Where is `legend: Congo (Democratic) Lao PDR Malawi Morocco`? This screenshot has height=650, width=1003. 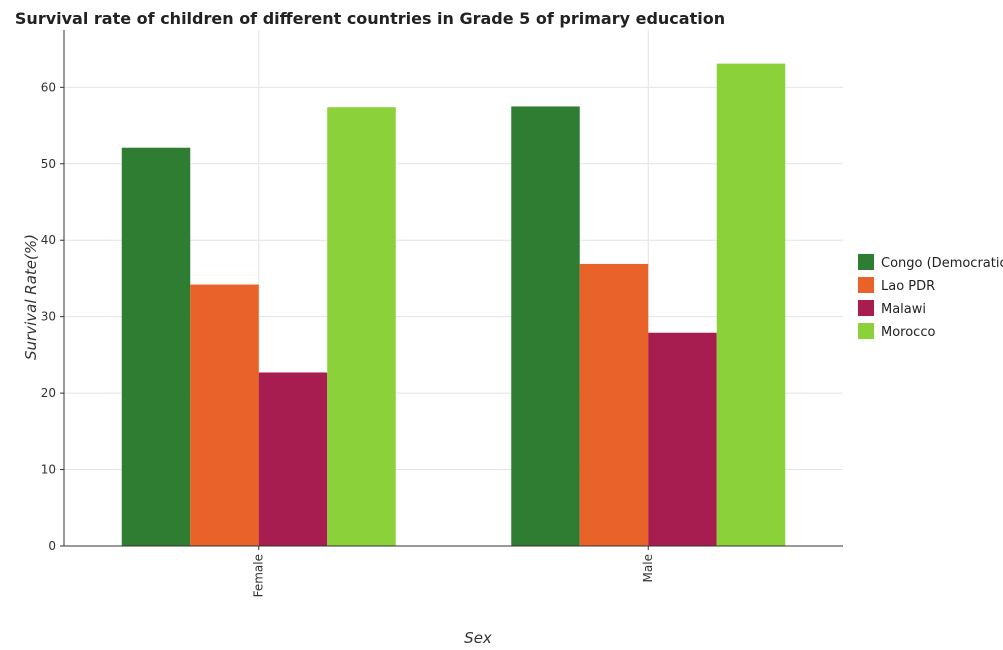
legend: Congo (Democratic) Lao PDR Malawi Morocco is located at coordinates (930, 297).